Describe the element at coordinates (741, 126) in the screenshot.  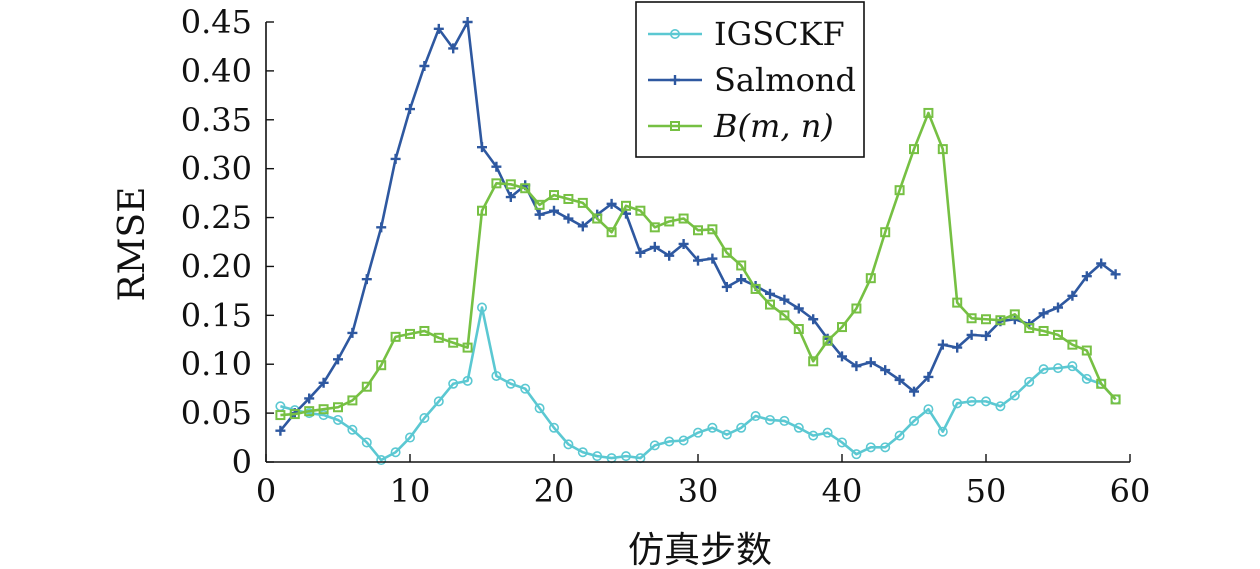
I see `legend-entry: B(m, n)` at that location.